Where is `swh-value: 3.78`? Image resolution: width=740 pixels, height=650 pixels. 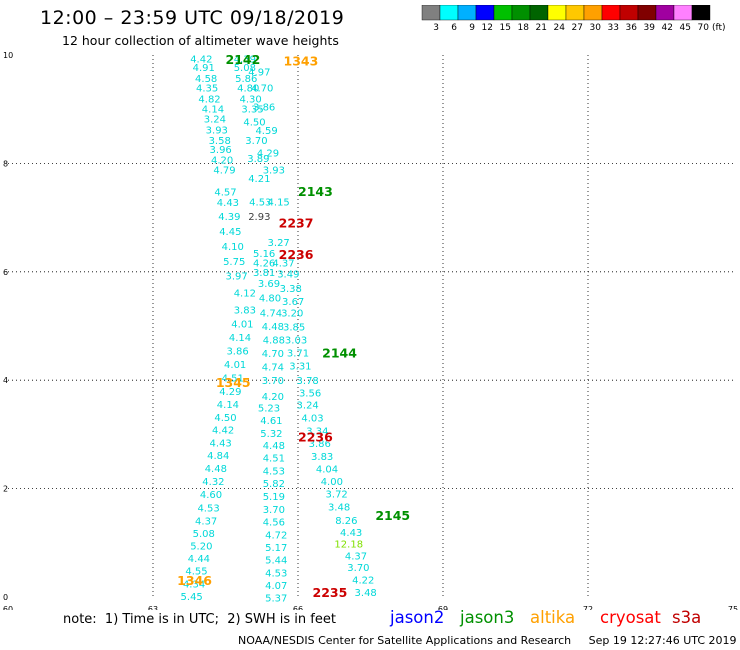 swh-value: 3.78 is located at coordinates (308, 381).